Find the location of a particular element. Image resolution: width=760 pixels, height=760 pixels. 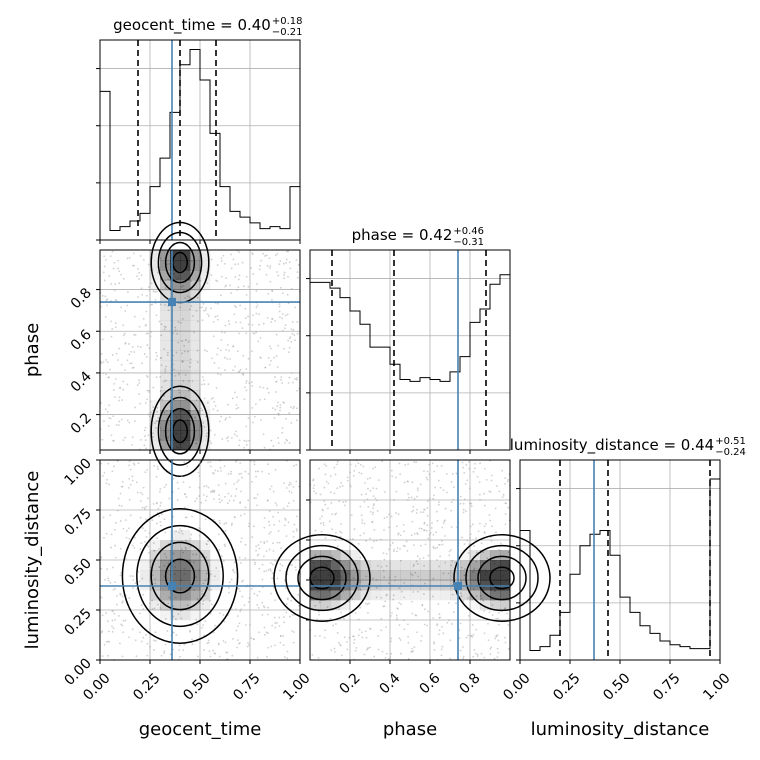

x-tick-label: 0.75 is located at coordinates (246, 686).